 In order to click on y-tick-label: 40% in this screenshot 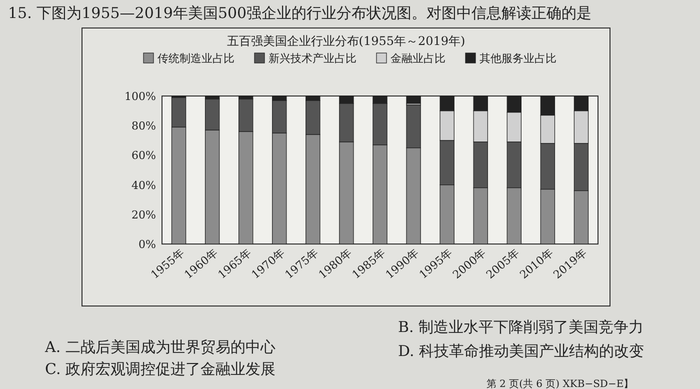, I will do `click(144, 185)`.